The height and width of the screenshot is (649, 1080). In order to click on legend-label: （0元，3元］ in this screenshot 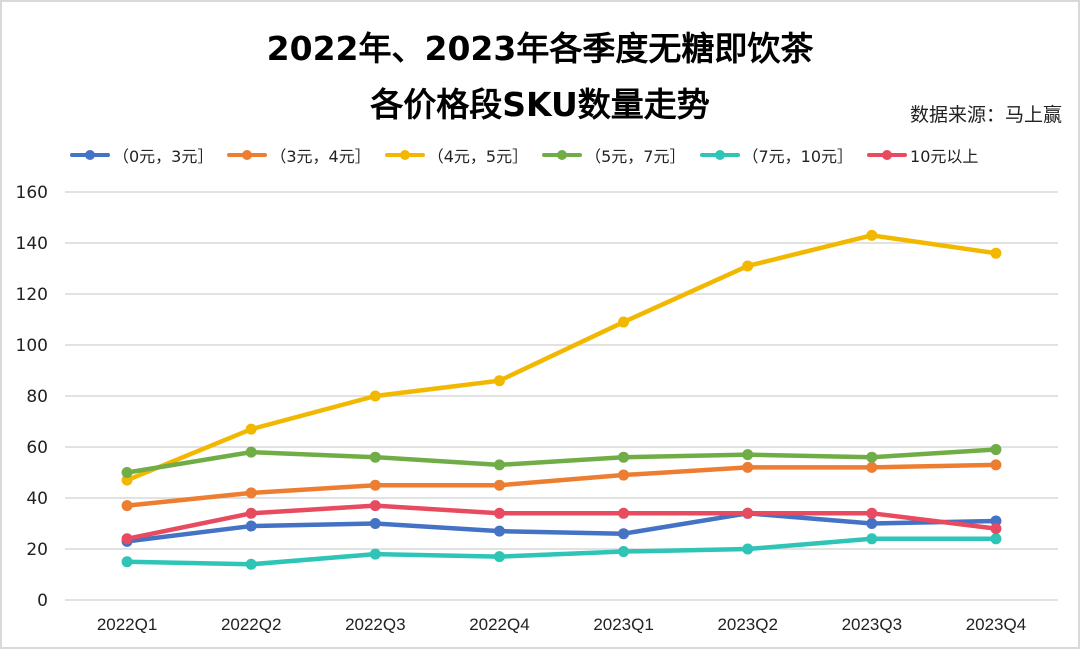, I will do `click(163, 156)`.